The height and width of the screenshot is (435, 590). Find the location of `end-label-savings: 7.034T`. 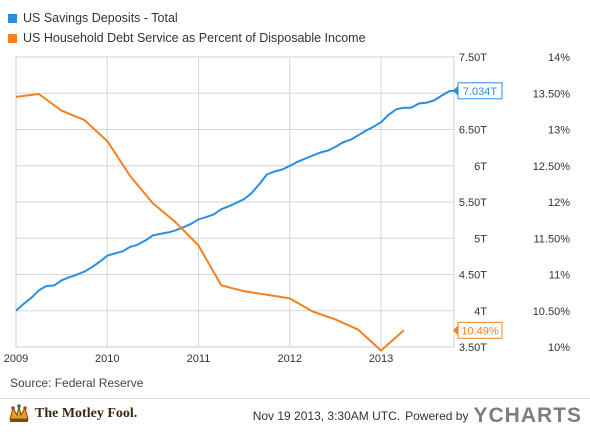

end-label-savings: 7.034T is located at coordinates (480, 92).